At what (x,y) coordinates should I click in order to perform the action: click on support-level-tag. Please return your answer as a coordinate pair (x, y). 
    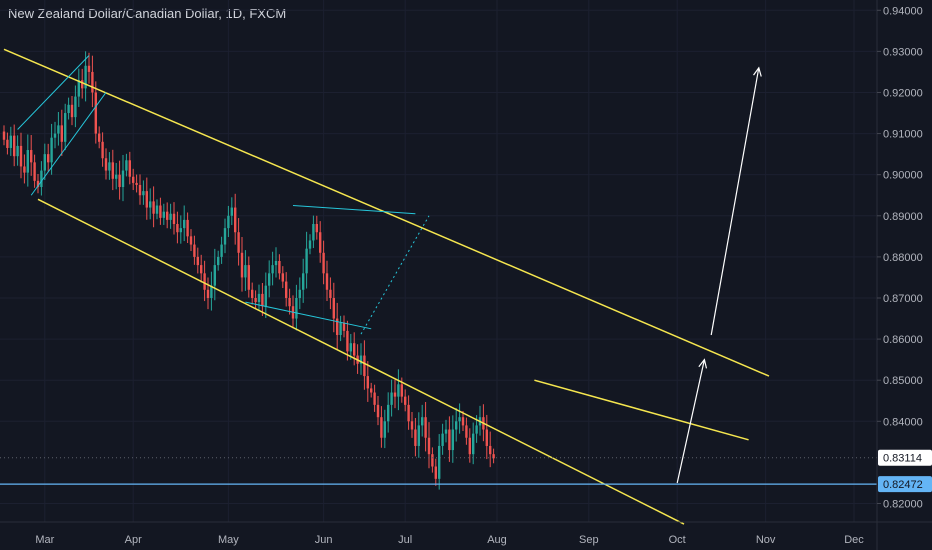
    Looking at the image, I should click on (905, 484).